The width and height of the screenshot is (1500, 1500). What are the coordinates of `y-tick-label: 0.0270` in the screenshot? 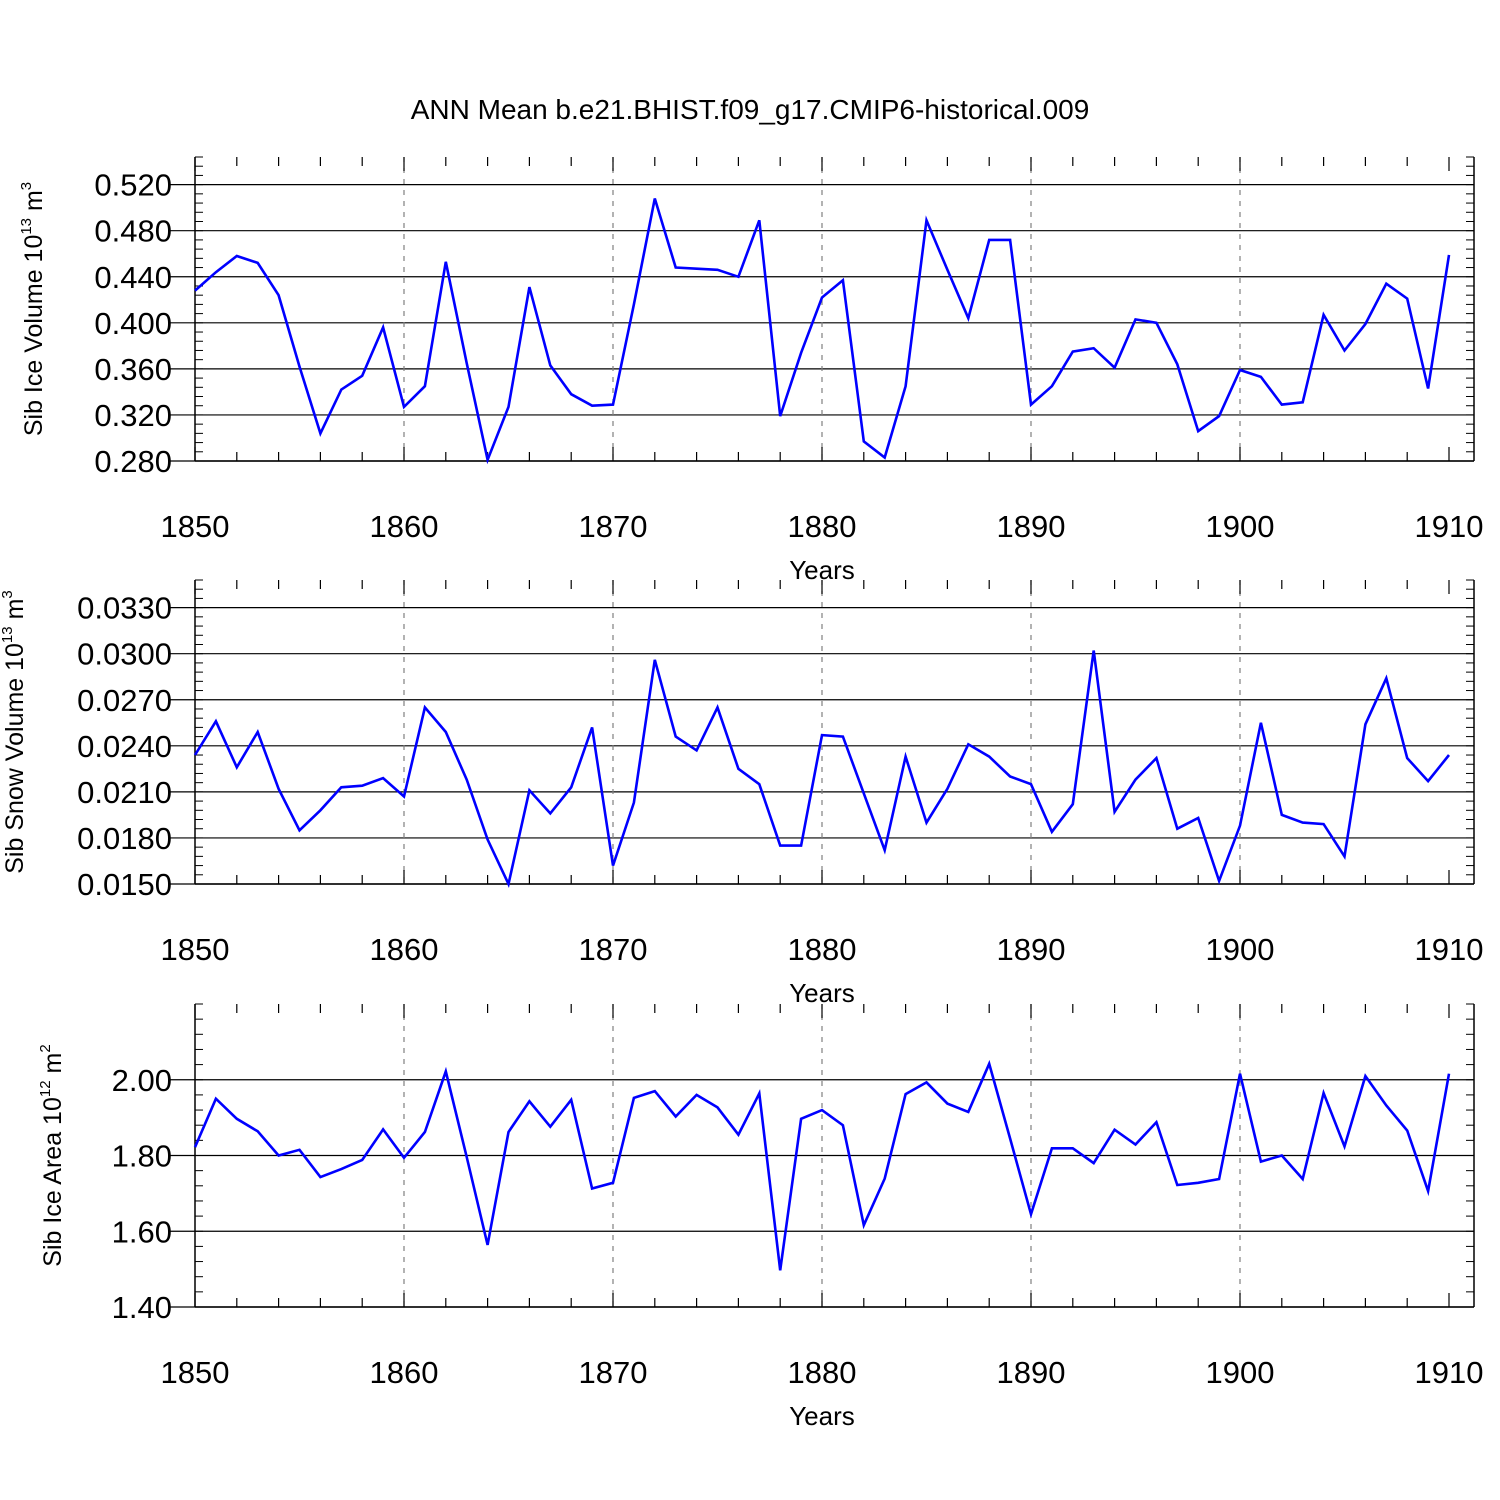 It's located at (124, 700).